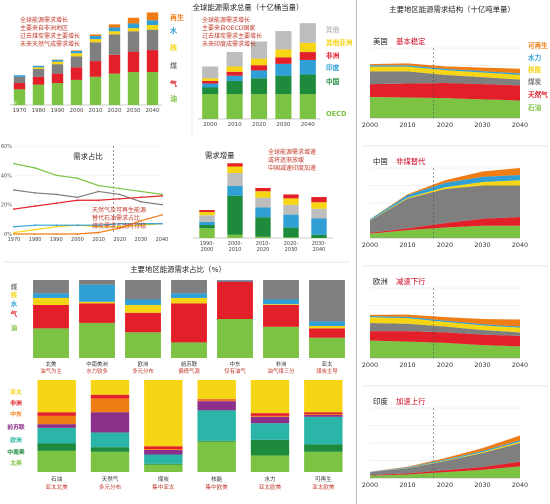 This screenshot has width=550, height=504. I want to click on category-label: 水力, so click(270, 479).